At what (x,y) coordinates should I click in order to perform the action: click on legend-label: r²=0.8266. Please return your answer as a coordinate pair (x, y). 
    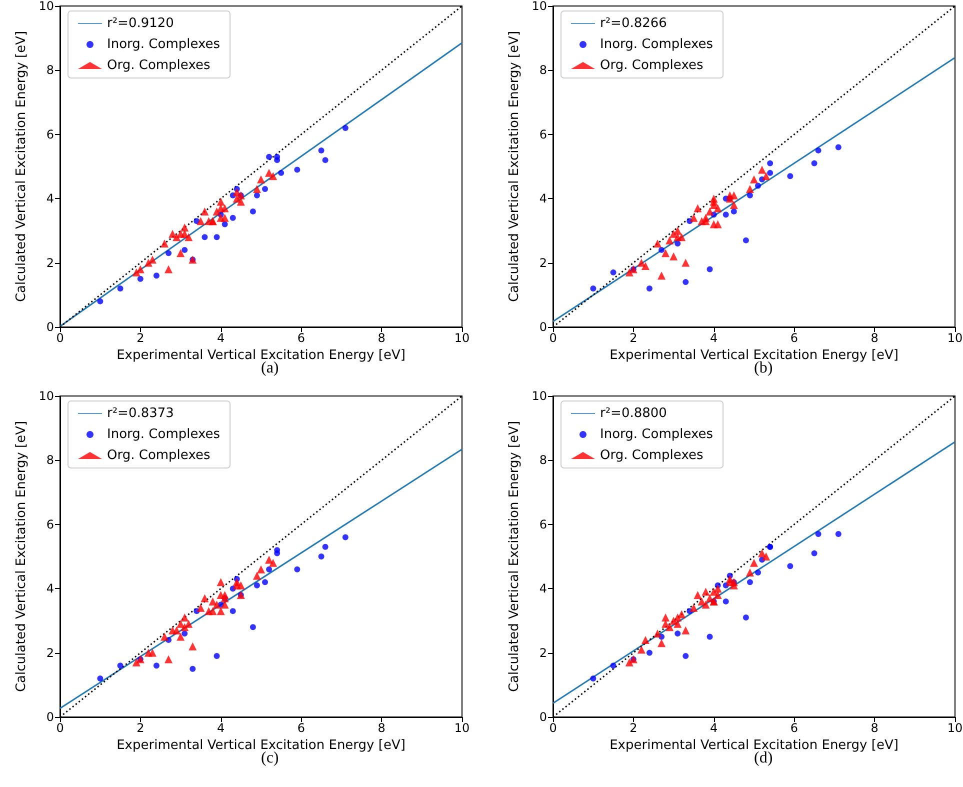
    Looking at the image, I should click on (633, 23).